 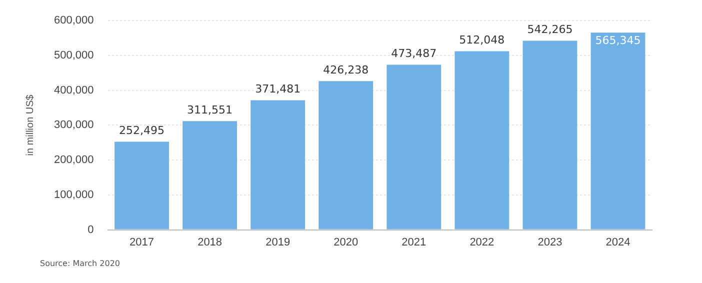 I want to click on x-tick-label: 2023, so click(x=550, y=242).